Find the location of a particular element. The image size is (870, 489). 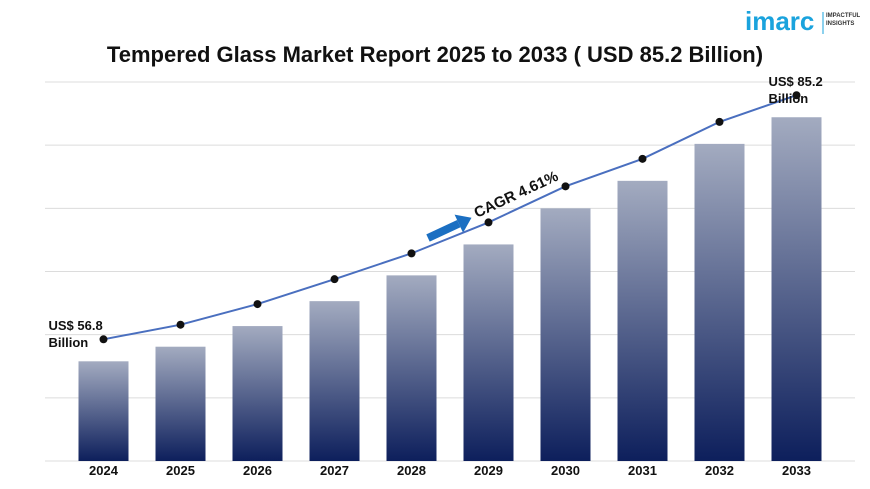

logo-tagline: IMPACTFUL INSIGHTS is located at coordinates (843, 20).